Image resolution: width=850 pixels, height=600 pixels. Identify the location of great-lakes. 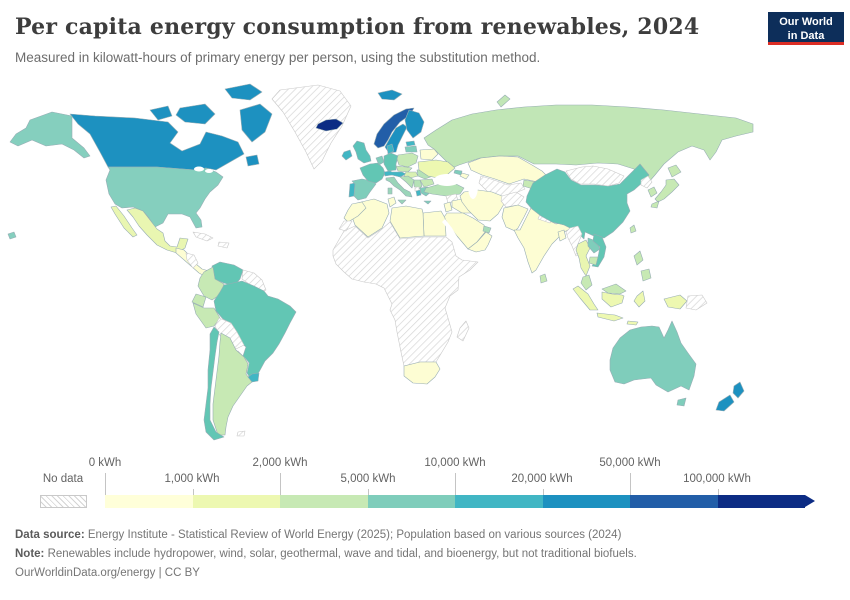
(199, 169).